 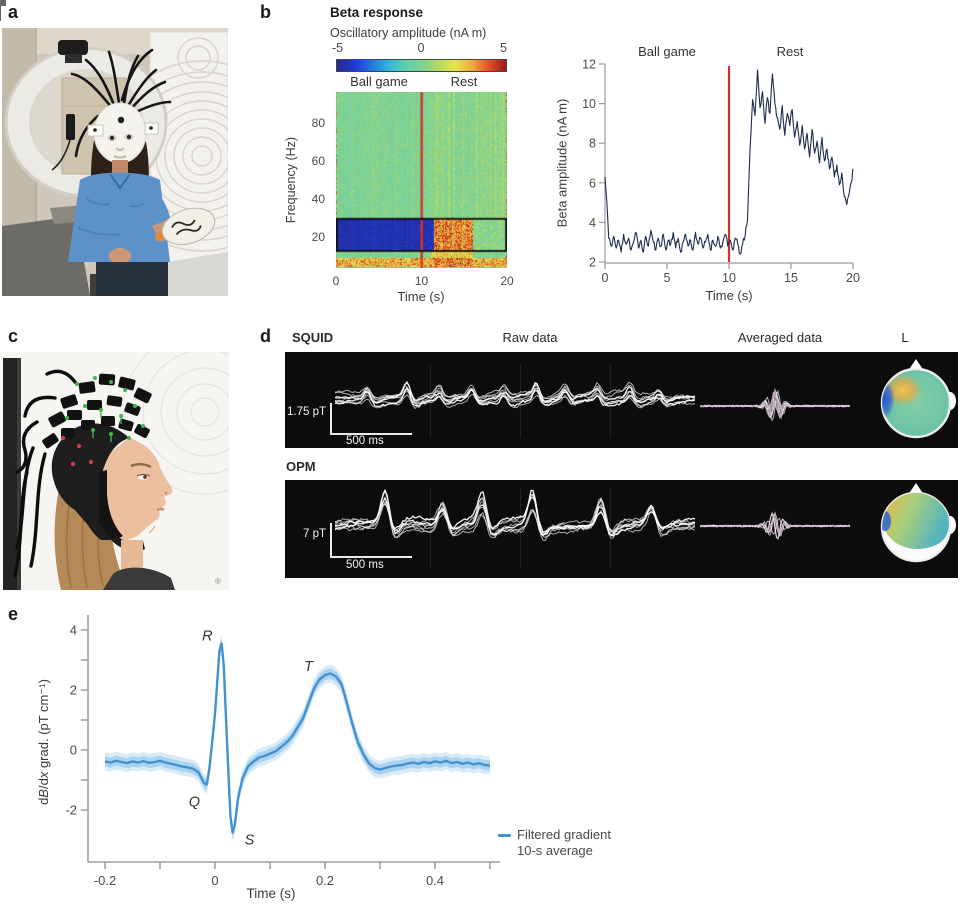 What do you see at coordinates (729, 295) in the screenshot?
I see `timeseries-xlabel: Time (s)` at bounding box center [729, 295].